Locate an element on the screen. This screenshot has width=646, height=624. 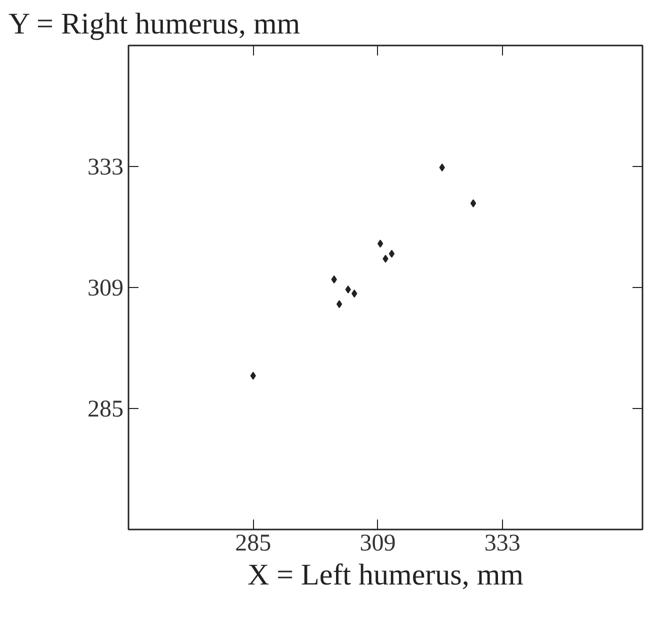
y-tick-label: 285 is located at coordinates (106, 409).